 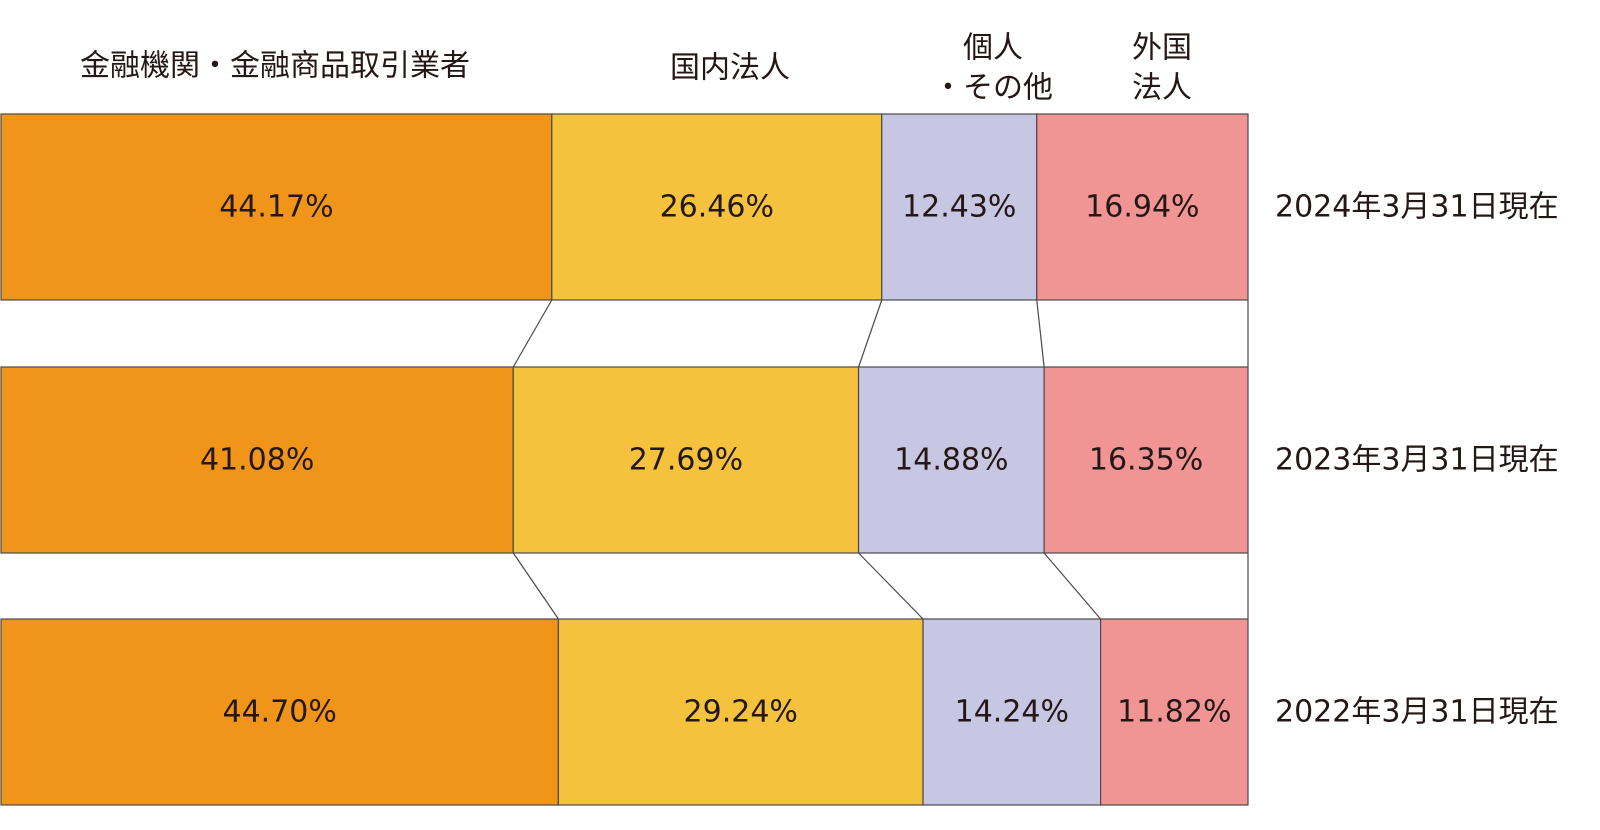 What do you see at coordinates (1162, 48) in the screenshot?
I see `series-header: 外国` at bounding box center [1162, 48].